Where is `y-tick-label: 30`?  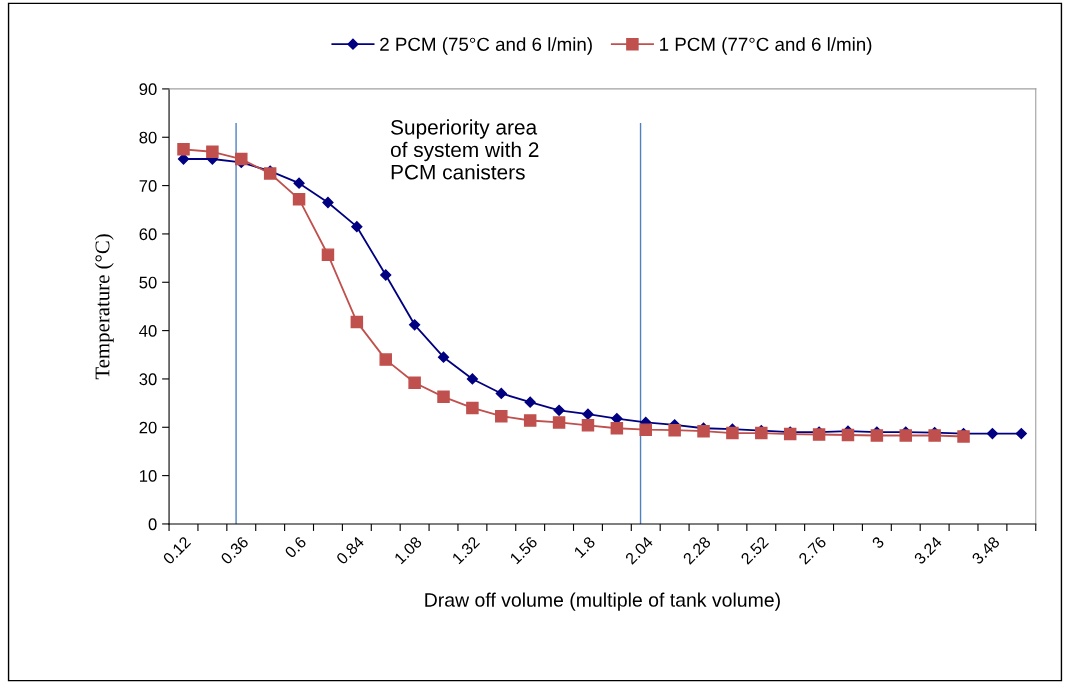 y-tick-label: 30 is located at coordinates (148, 379).